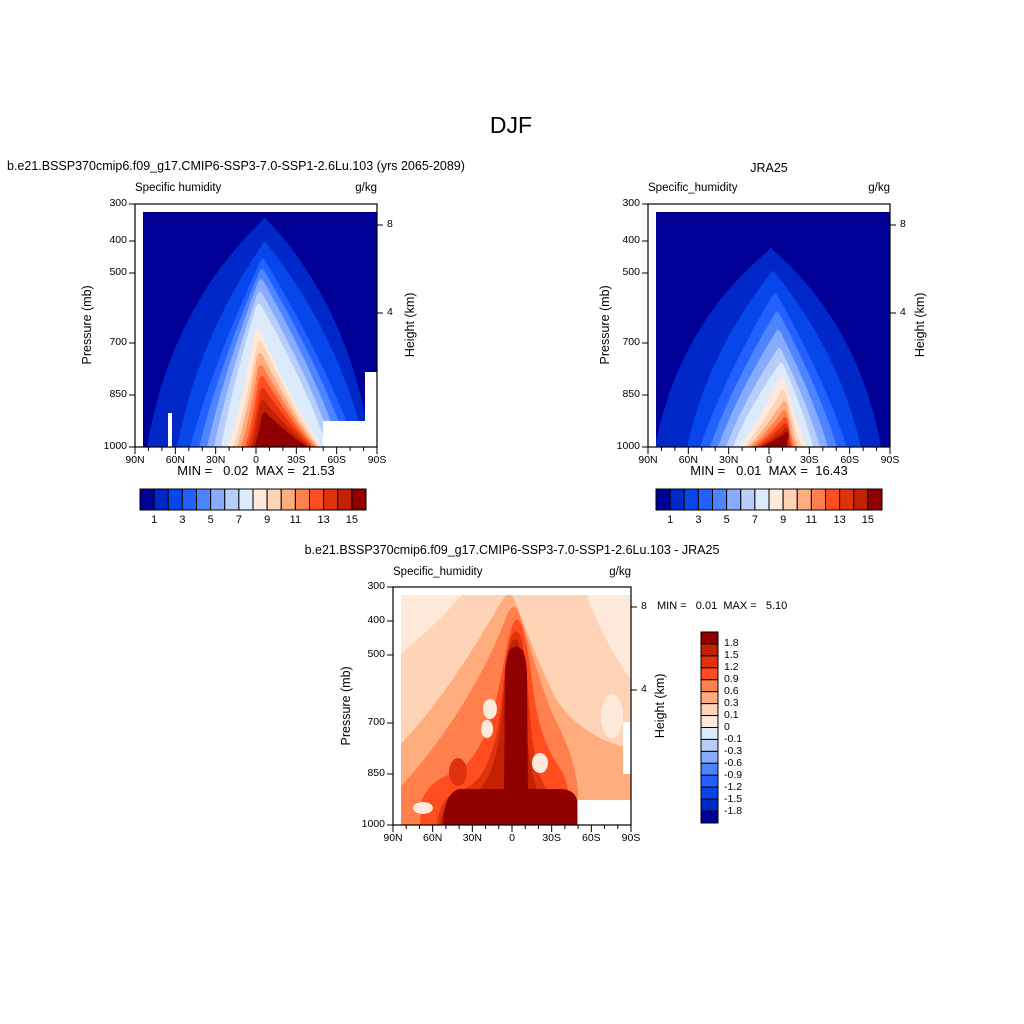  Describe the element at coordinates (731, 667) in the screenshot. I see `difference-colorbar-label: 1.2` at that location.